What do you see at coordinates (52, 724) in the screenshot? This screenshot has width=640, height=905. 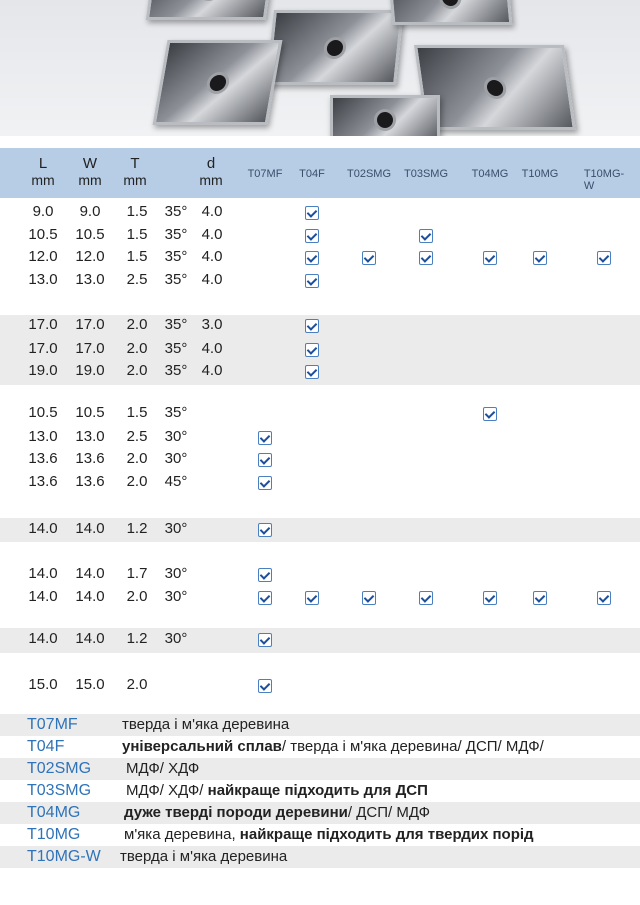 I see `legend-code: T07MF` at bounding box center [52, 724].